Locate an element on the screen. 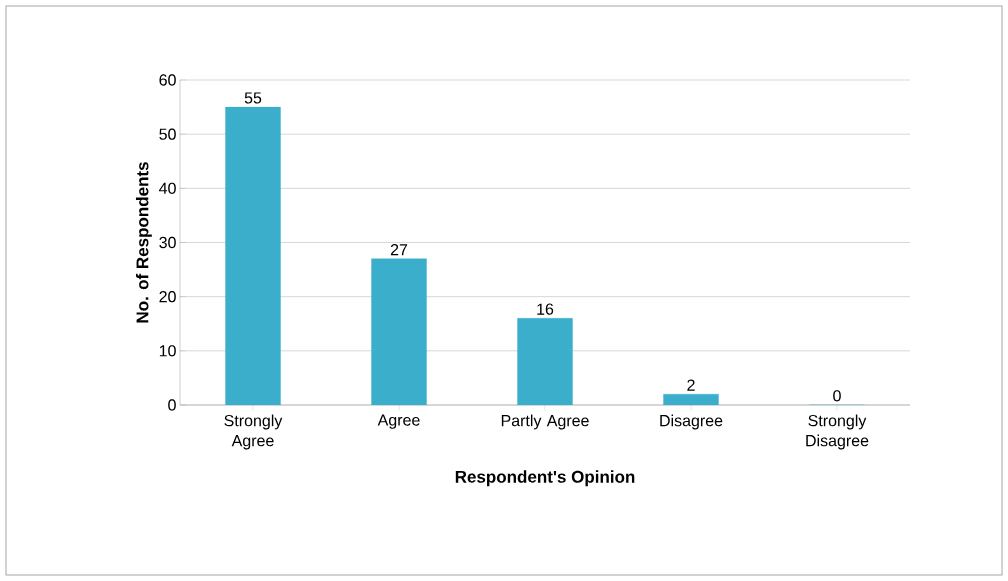  y-tick-label: 0 is located at coordinates (172, 405).